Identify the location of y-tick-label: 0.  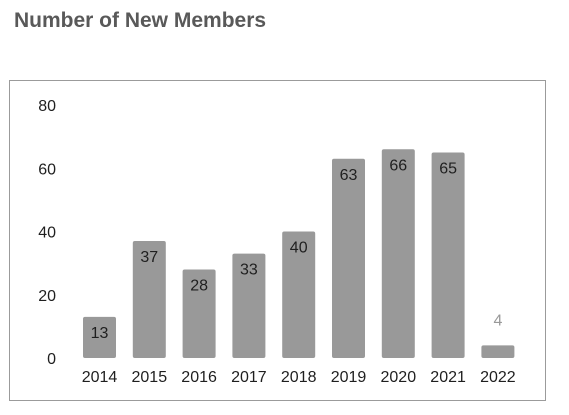
(51, 359).